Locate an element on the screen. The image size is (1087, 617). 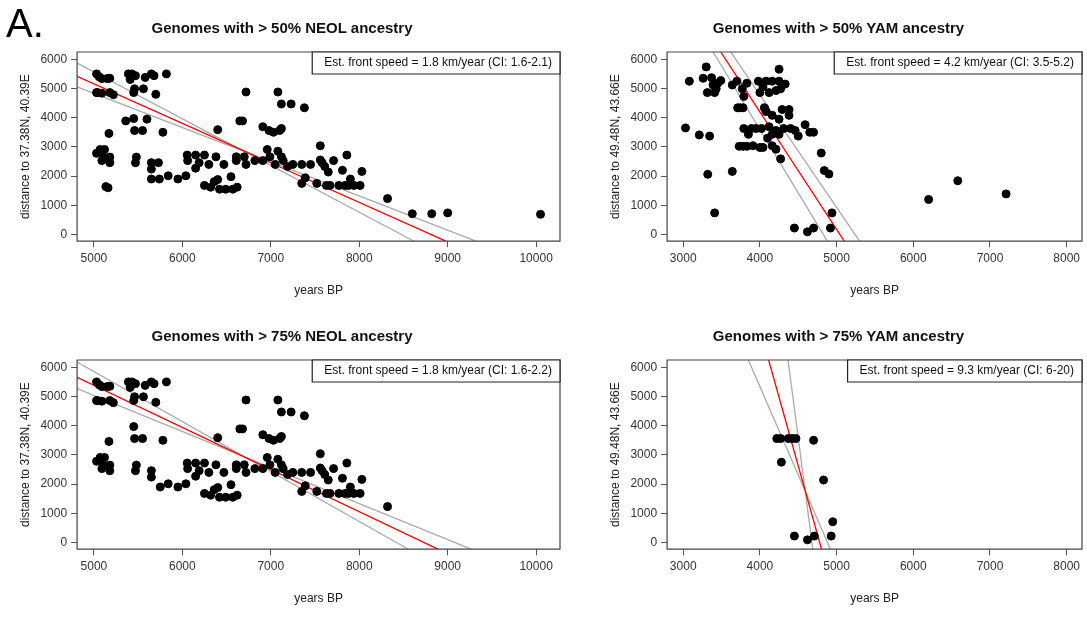
text: A. is located at coordinates (25, 23).